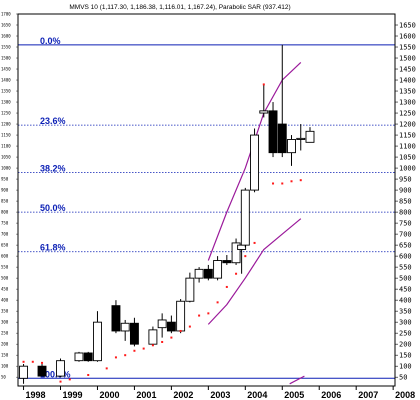  What do you see at coordinates (405, 235) in the screenshot?
I see `y-tick-label-right: 700` at bounding box center [405, 235].